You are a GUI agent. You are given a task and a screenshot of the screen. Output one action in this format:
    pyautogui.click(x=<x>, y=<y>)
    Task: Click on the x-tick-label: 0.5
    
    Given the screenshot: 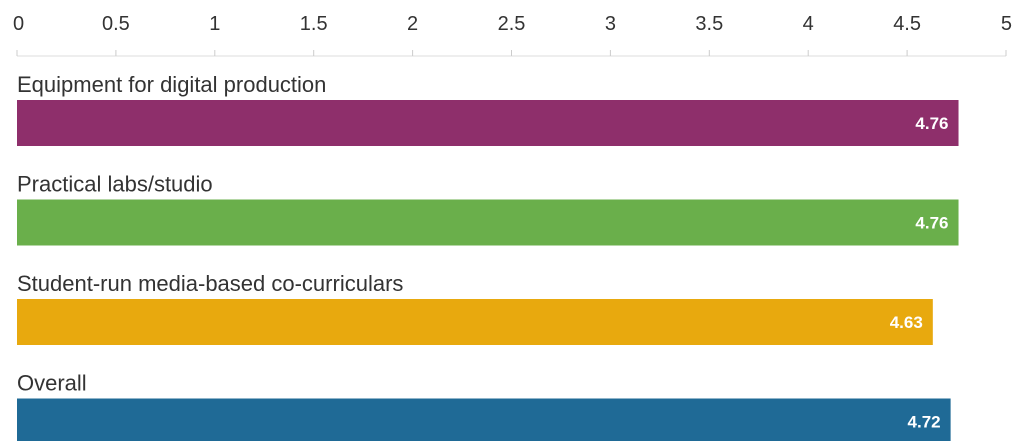 What is the action you would take?
    pyautogui.click(x=116, y=24)
    